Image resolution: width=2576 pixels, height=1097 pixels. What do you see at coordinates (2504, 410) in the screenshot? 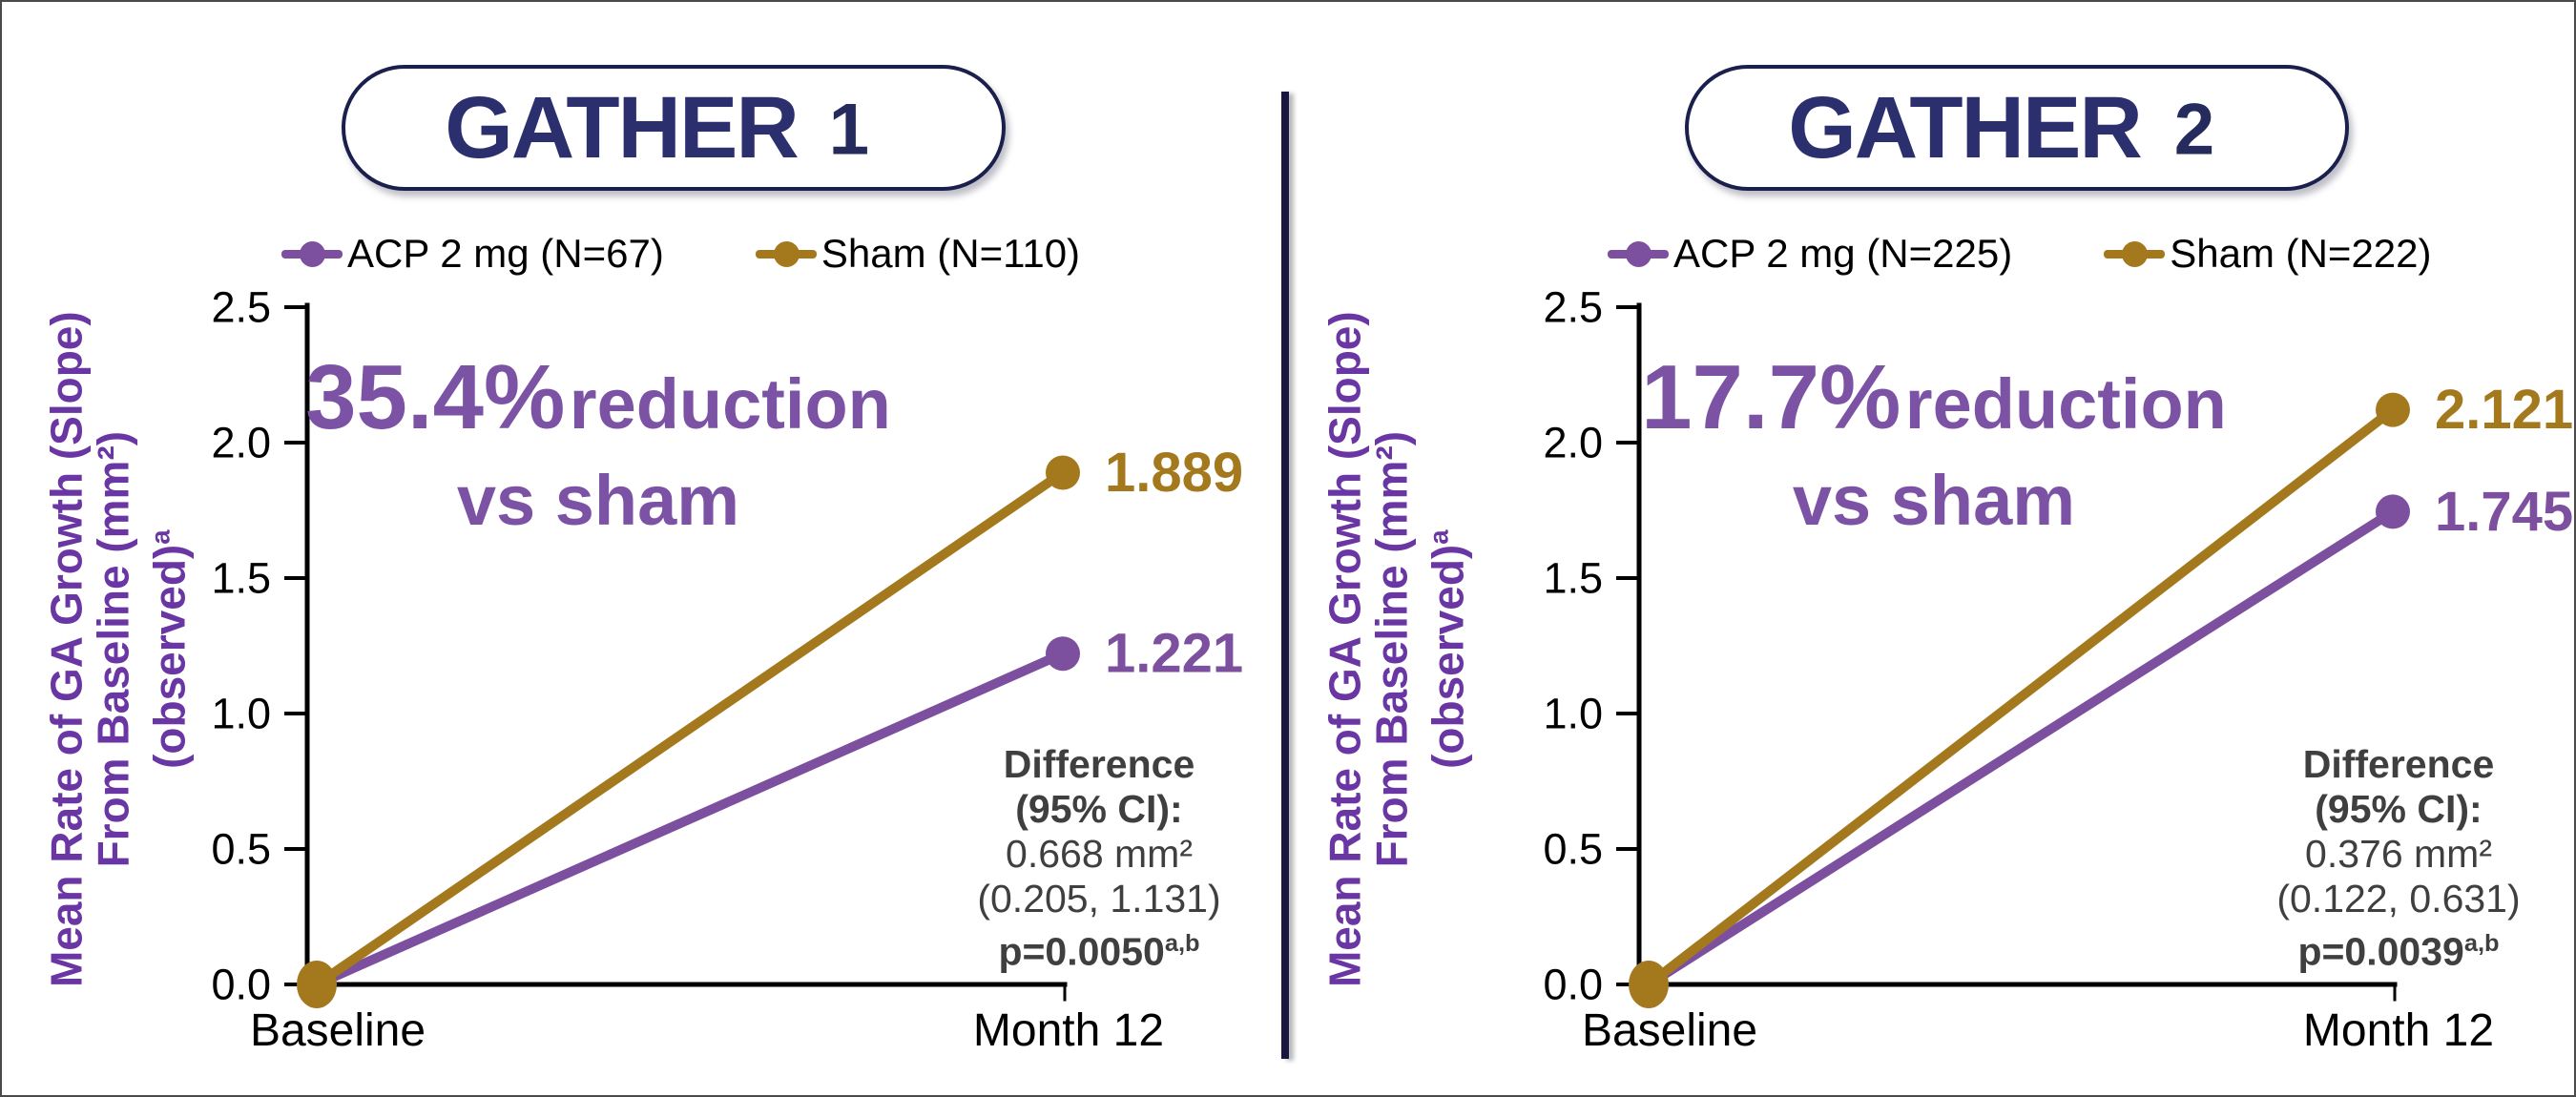
I see `data-label-1: 2.121` at bounding box center [2504, 410].